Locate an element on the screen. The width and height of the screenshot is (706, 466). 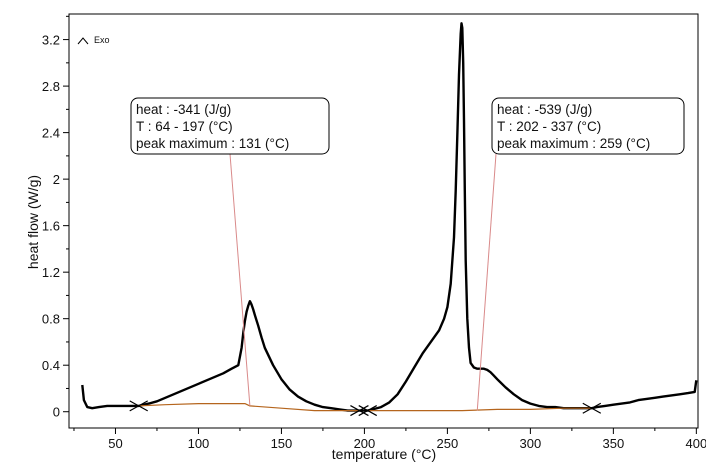
x-tick-label: 350 is located at coordinates (614, 443).